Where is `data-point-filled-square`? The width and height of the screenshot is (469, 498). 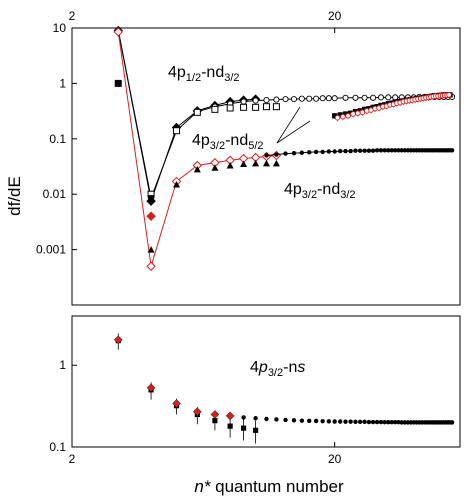
data-point-filled-square is located at coordinates (151, 198).